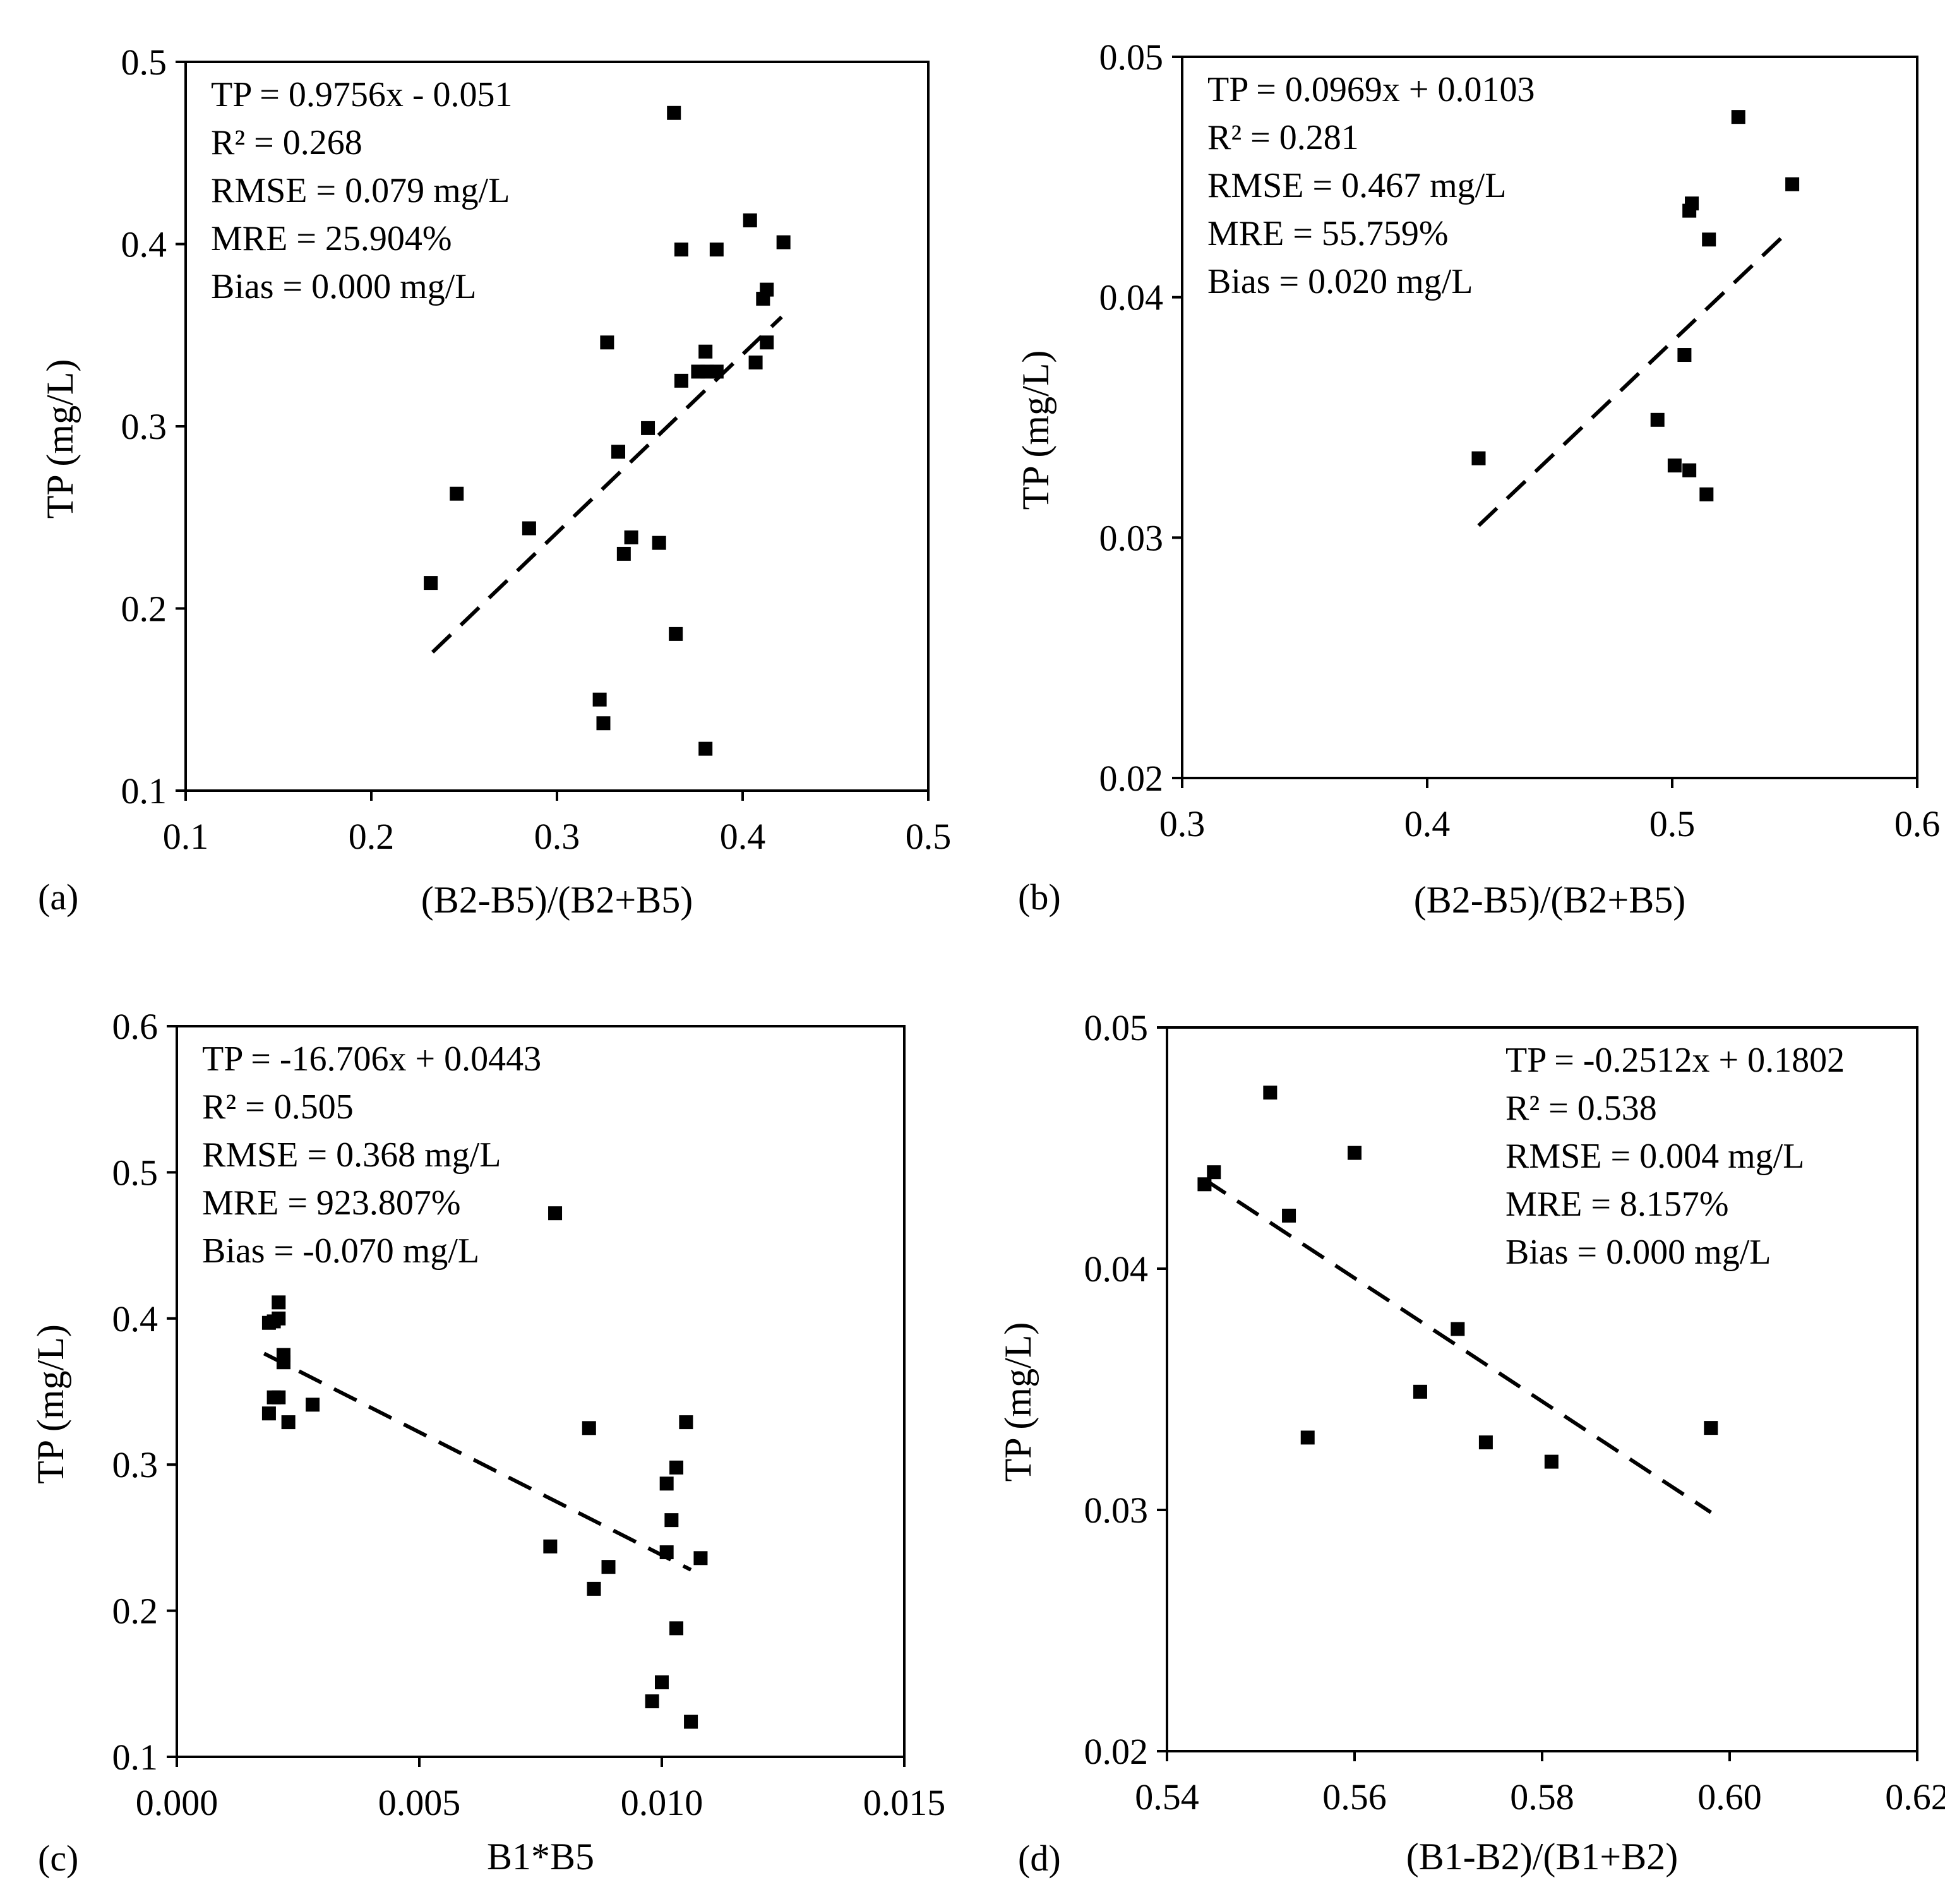 The width and height of the screenshot is (1945, 1904). I want to click on y-tick-label: 0.4, so click(135, 1318).